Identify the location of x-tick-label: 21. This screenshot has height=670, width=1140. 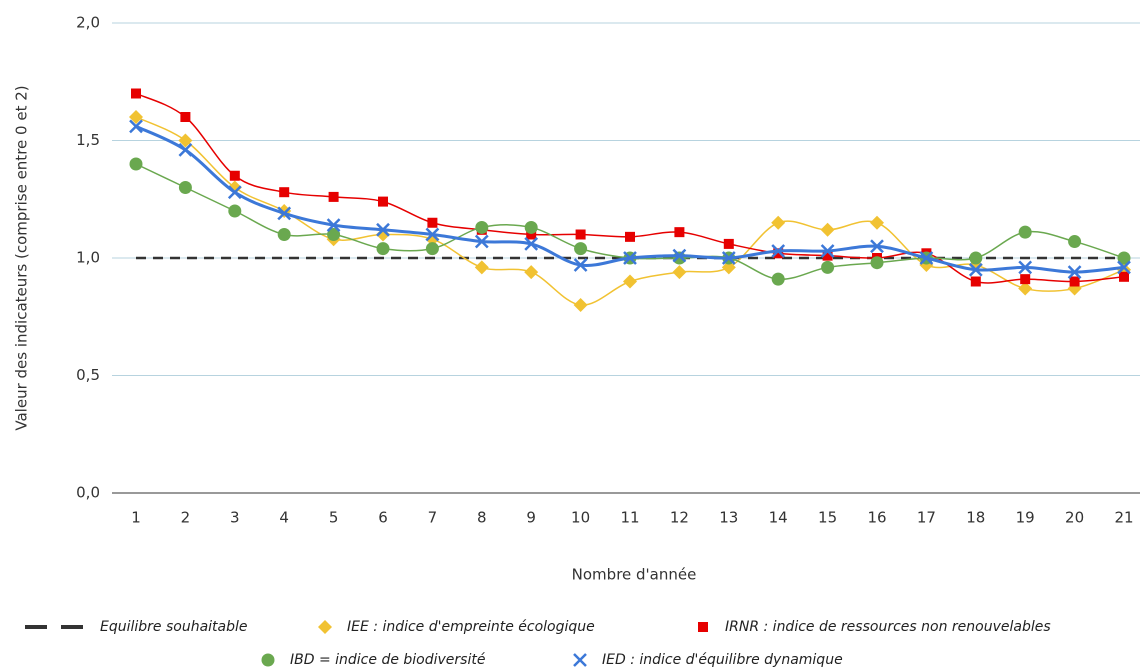
(1123, 518).